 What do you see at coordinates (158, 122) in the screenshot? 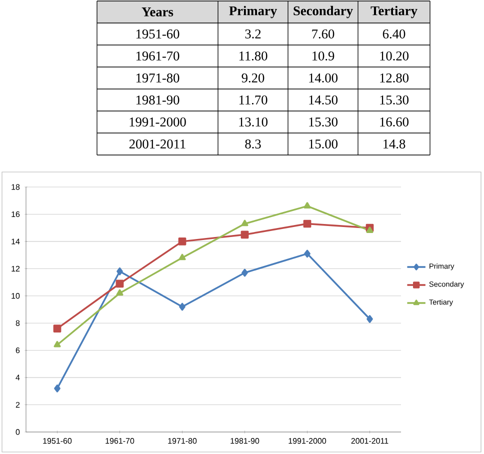
I see `category-label: 1991-2000` at bounding box center [158, 122].